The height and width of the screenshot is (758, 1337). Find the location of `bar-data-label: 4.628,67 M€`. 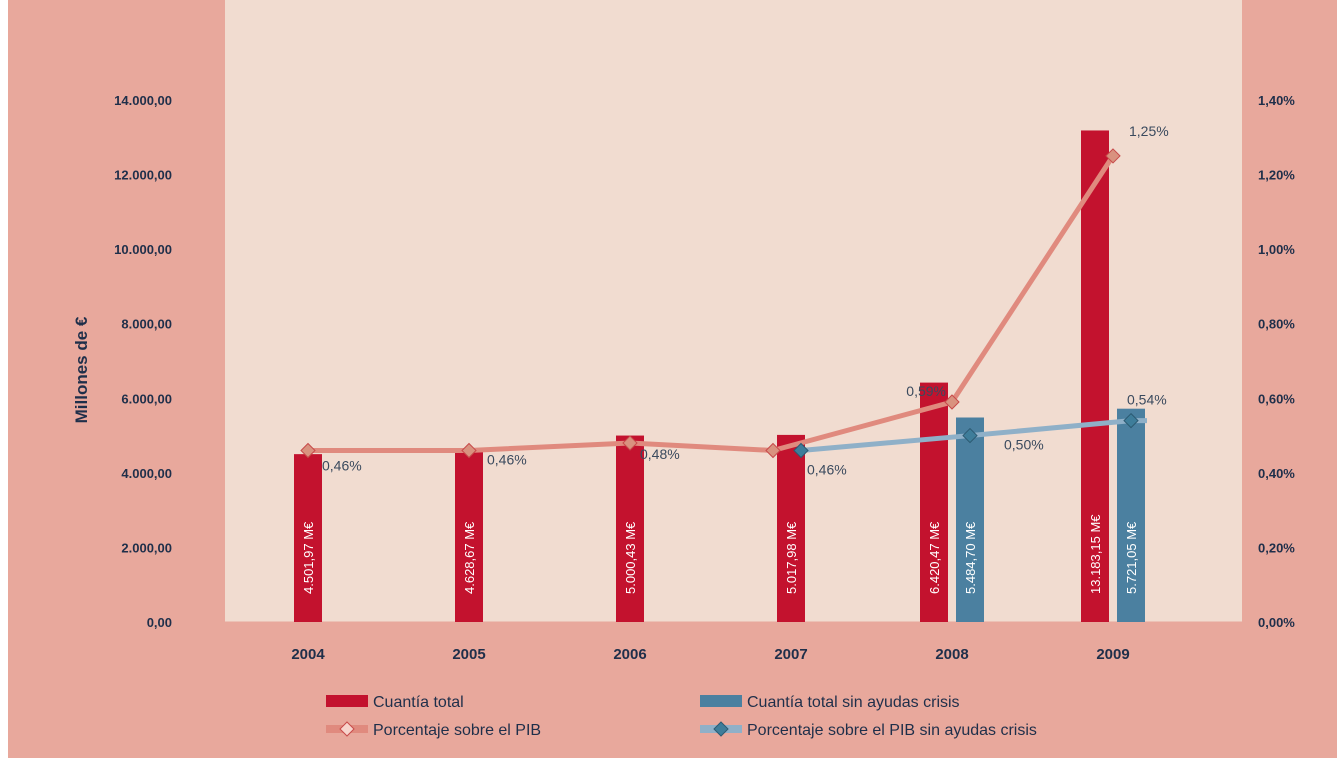

bar-data-label: 4.628,67 M€ is located at coordinates (469, 557).